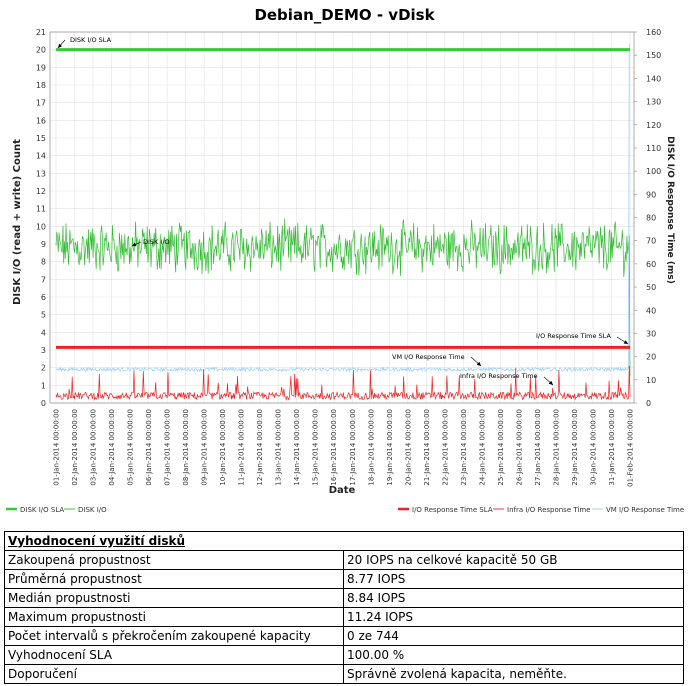 The image size is (689, 686). Describe the element at coordinates (334, 447) in the screenshot. I see `x-tick: 16-Jan-2014 00:00:00` at that location.